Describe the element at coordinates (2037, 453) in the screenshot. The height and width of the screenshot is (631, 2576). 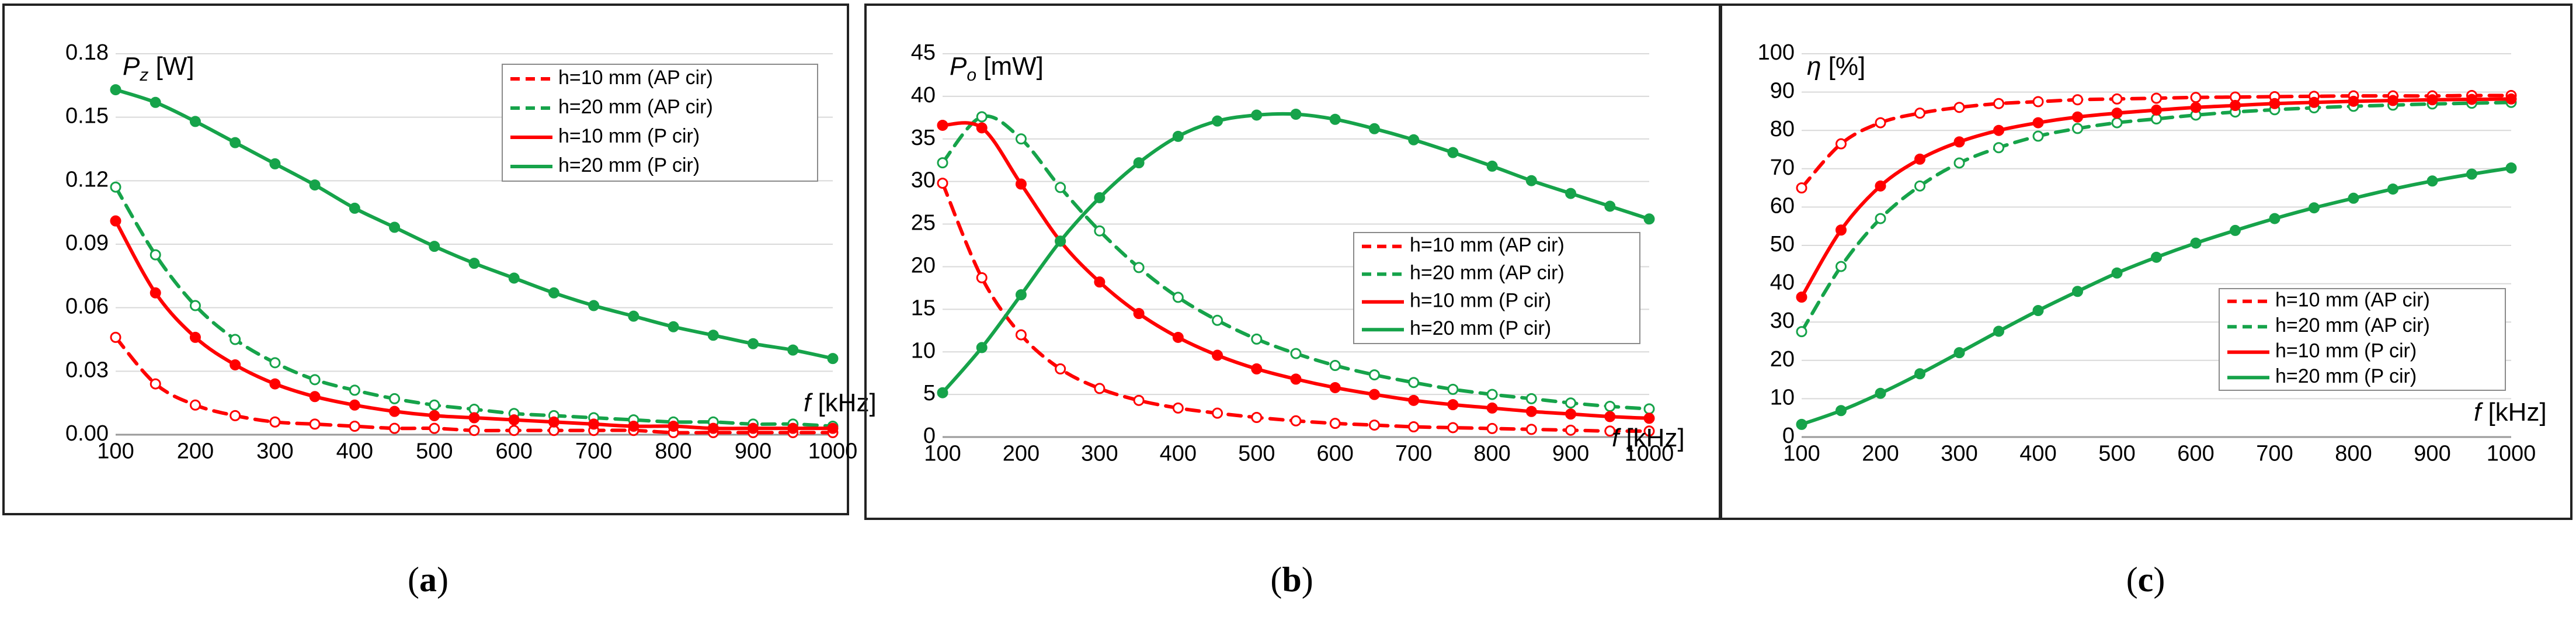
I see `x-tick-label: 400` at that location.